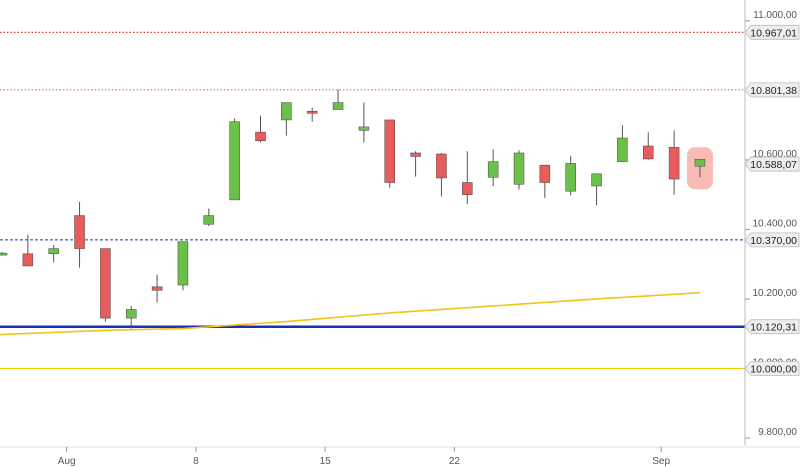 The height and width of the screenshot is (467, 800). I want to click on x-tick-label: 8, so click(196, 461).